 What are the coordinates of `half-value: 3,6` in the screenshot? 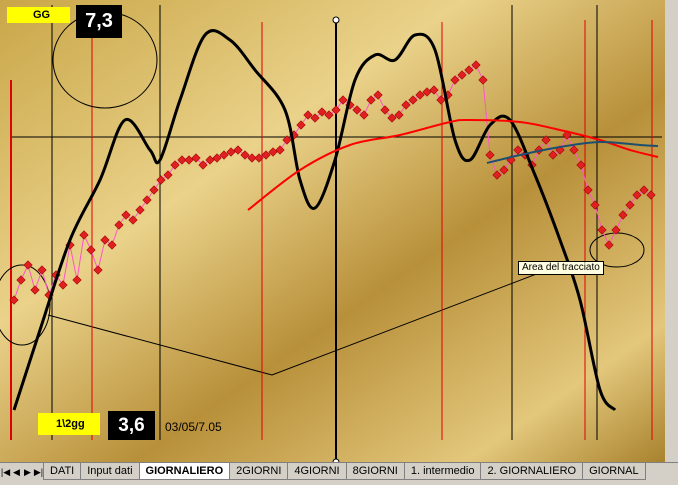 It's located at (131, 425).